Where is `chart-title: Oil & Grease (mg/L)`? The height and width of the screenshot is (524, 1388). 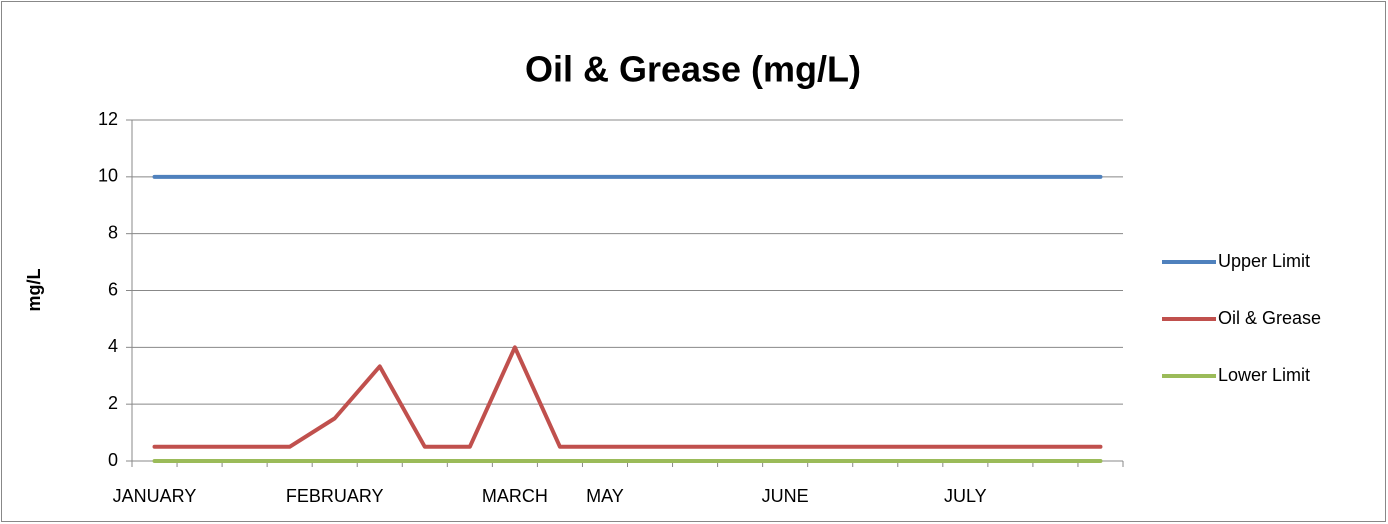 chart-title: Oil & Grease (mg/L) is located at coordinates (693, 69).